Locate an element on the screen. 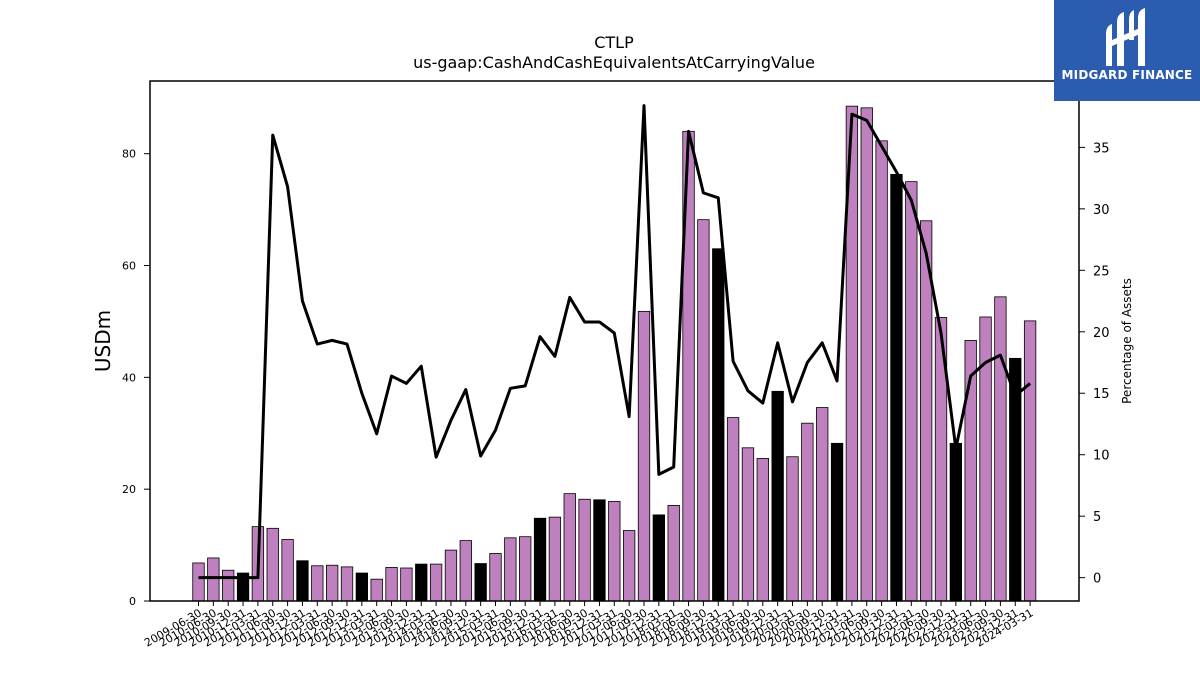 This screenshot has width=1200, height=675. y-tick-label: 60 is located at coordinates (129, 266).